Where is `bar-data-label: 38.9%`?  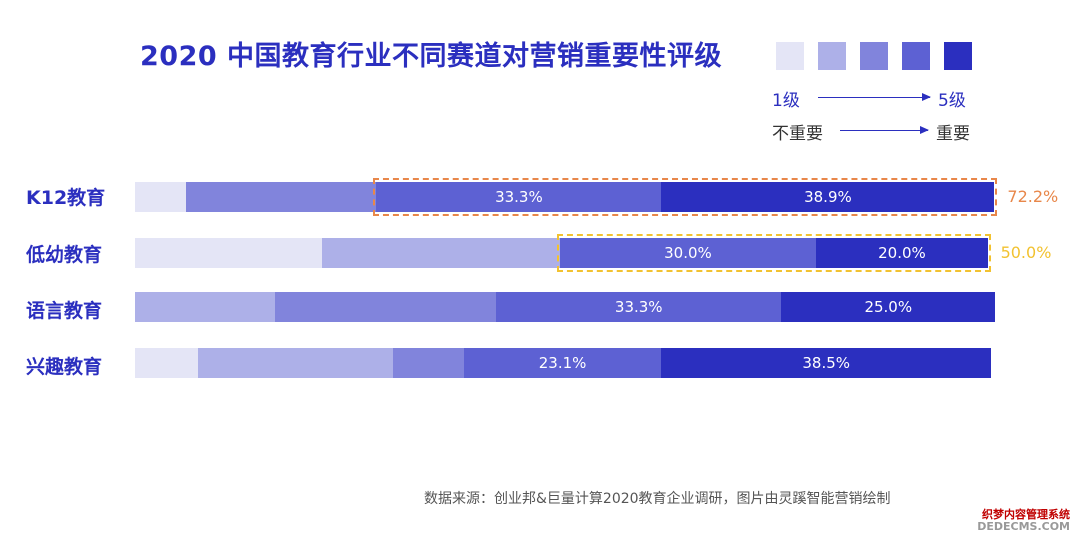
bar-data-label: 38.9% is located at coordinates (828, 197).